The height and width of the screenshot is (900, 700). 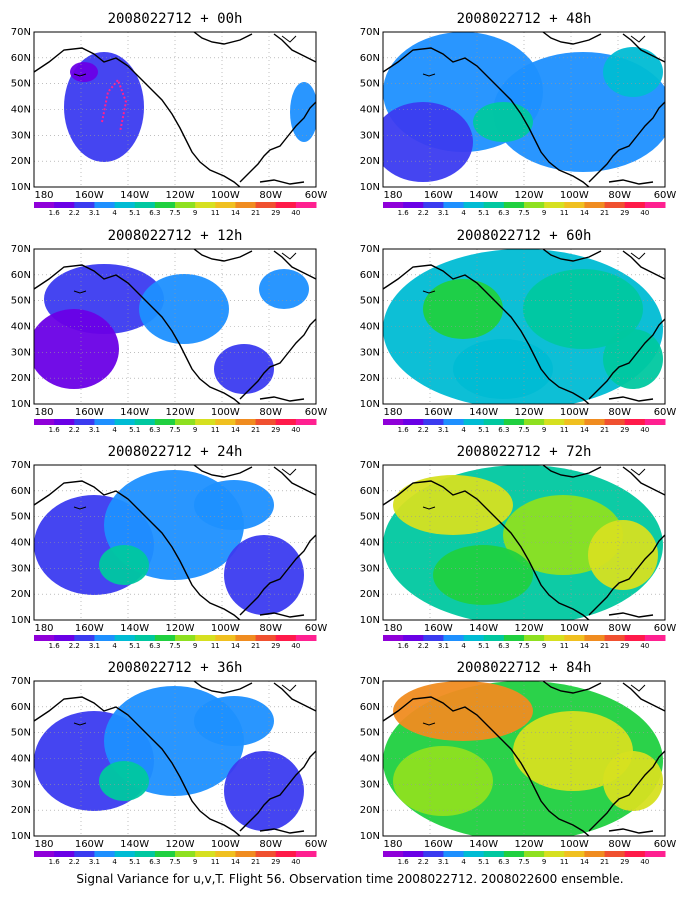 What do you see at coordinates (21, 327) in the screenshot?
I see `latitude-label: 40N` at bounding box center [21, 327].